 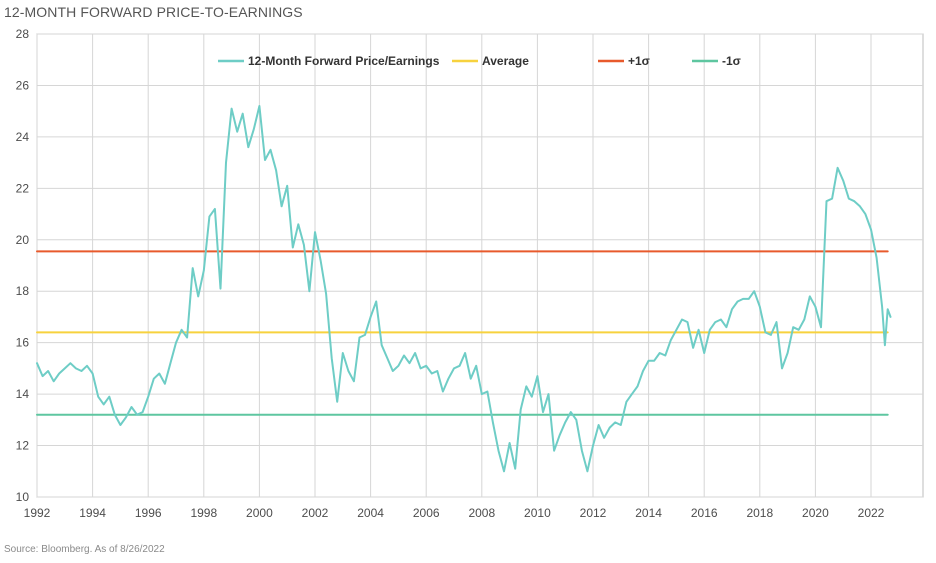 I want to click on x-tick-label: 2008, so click(x=481, y=513).